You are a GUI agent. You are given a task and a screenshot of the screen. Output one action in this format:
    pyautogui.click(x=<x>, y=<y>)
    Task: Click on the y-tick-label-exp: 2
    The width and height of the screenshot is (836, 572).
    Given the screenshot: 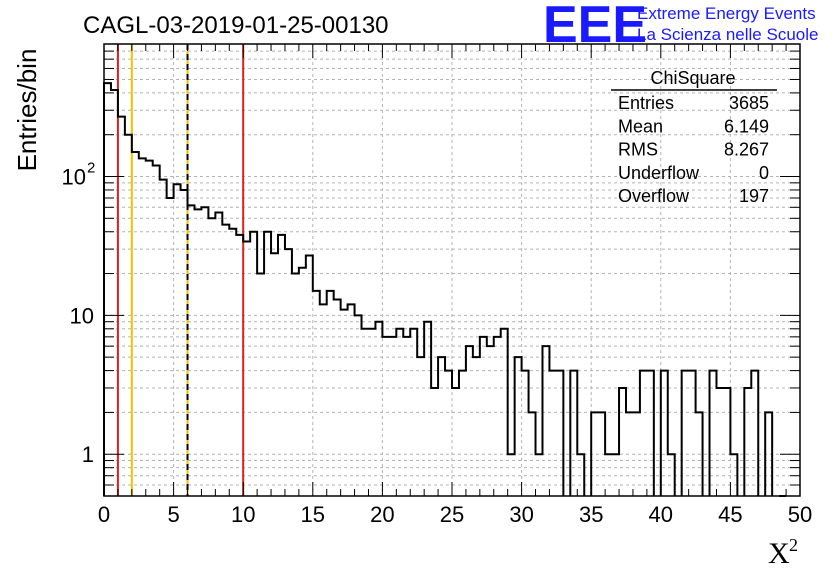 What is the action you would take?
    pyautogui.click(x=91, y=167)
    